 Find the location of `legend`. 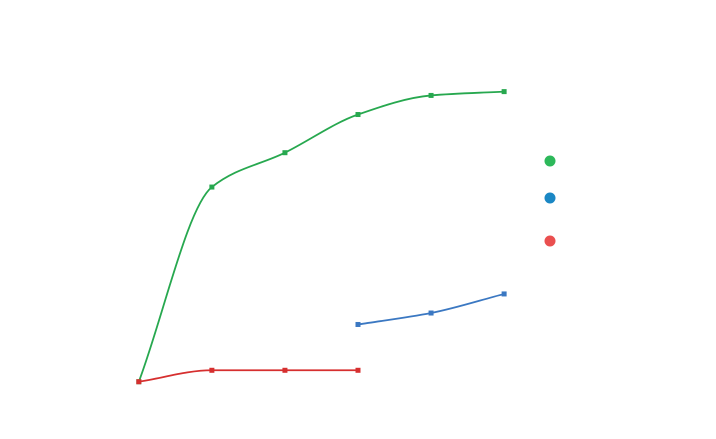

legend is located at coordinates (550, 201).